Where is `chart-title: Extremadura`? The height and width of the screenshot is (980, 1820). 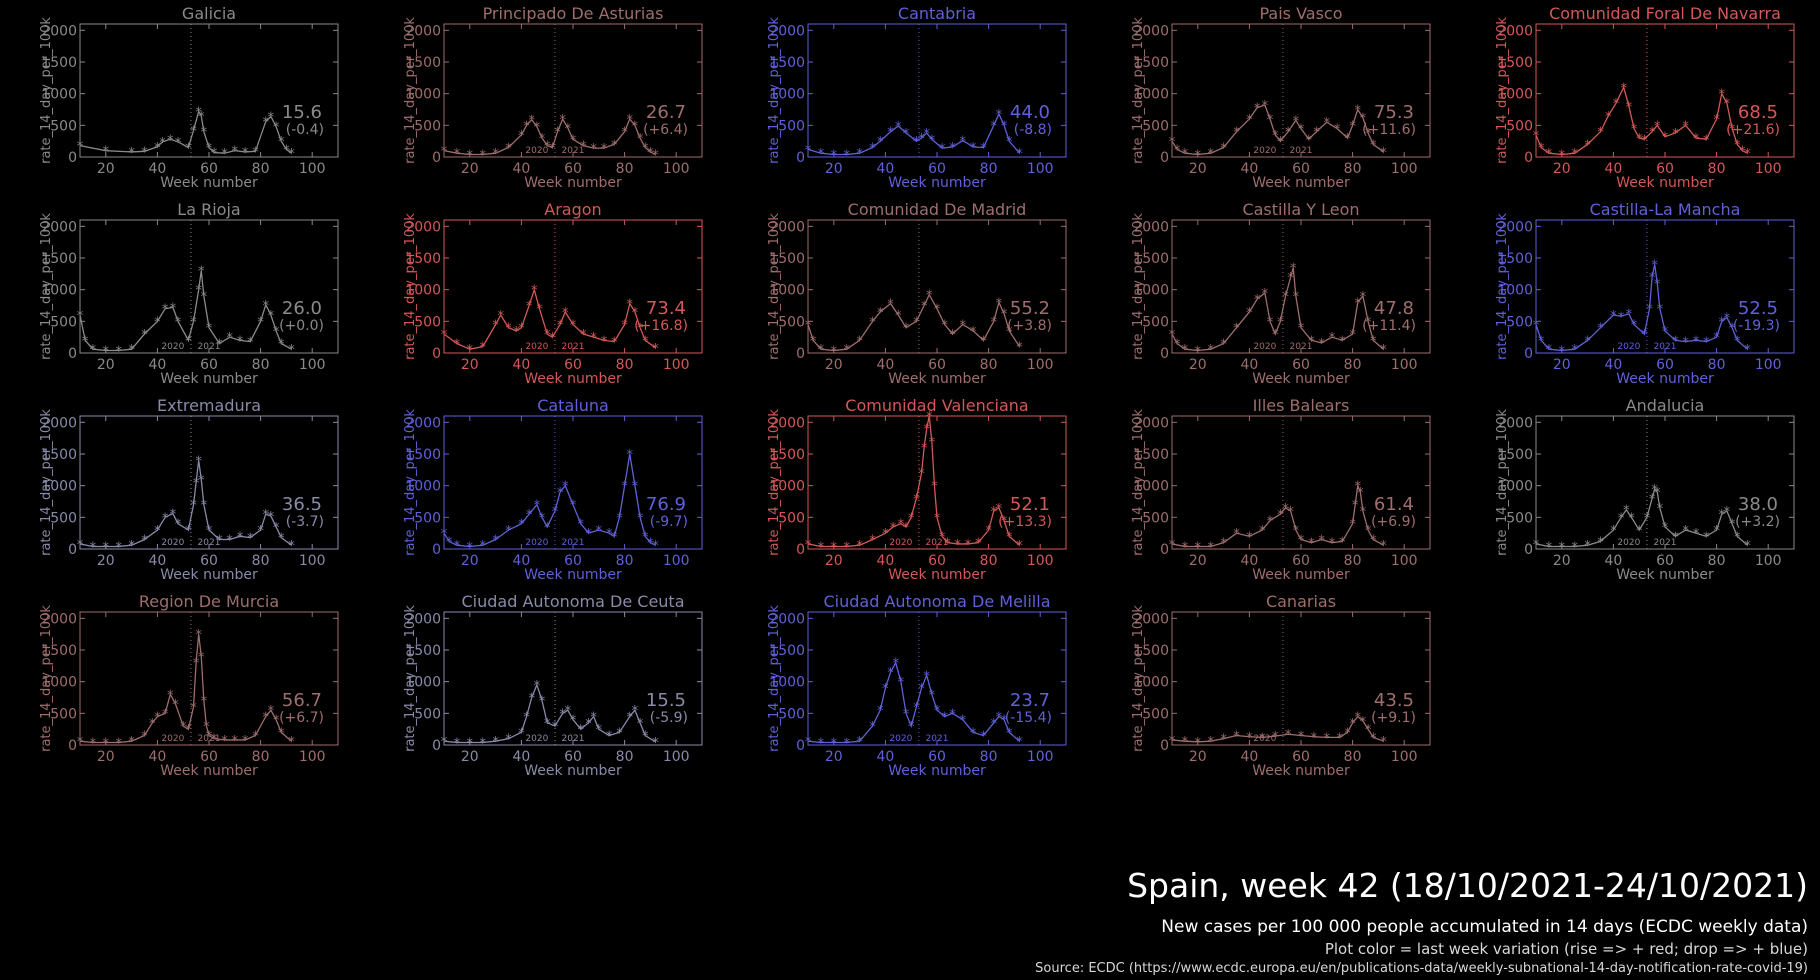 chart-title: Extremadura is located at coordinates (209, 405).